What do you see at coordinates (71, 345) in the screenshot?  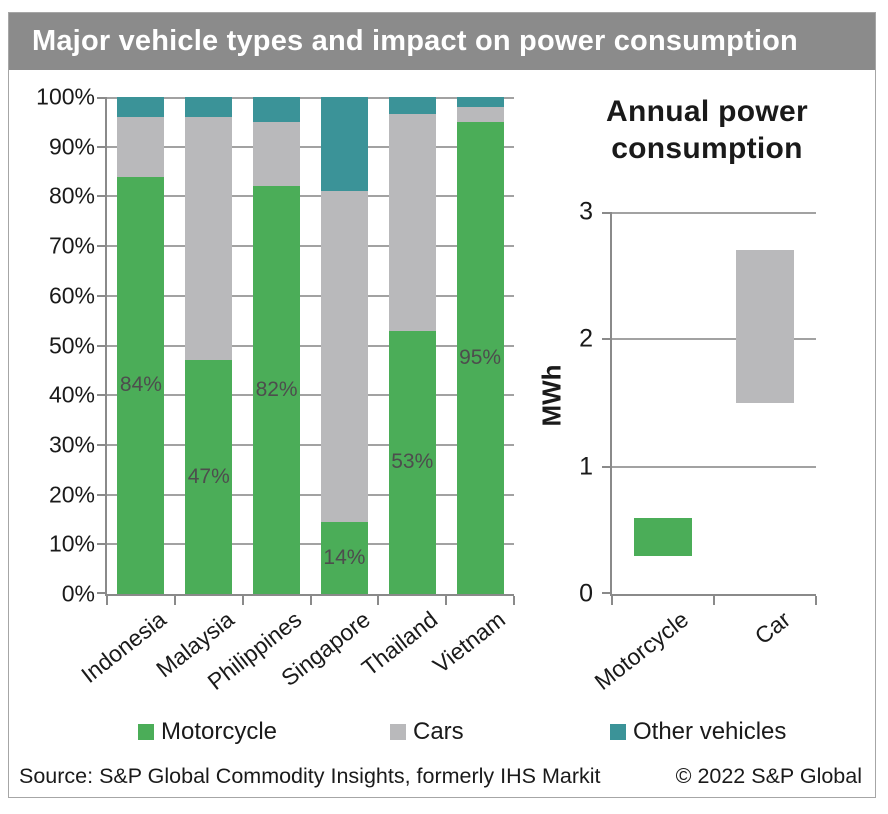 I see `y-tick-label: 50%` at bounding box center [71, 345].